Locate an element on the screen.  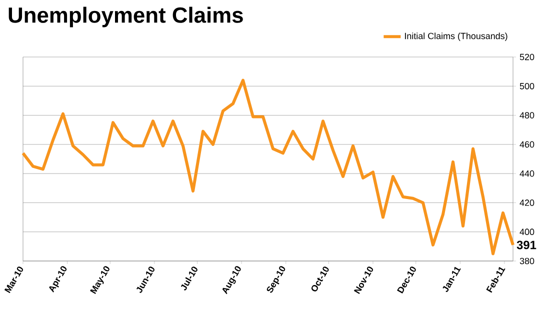
y-tick-label: 480 is located at coordinates (527, 115).